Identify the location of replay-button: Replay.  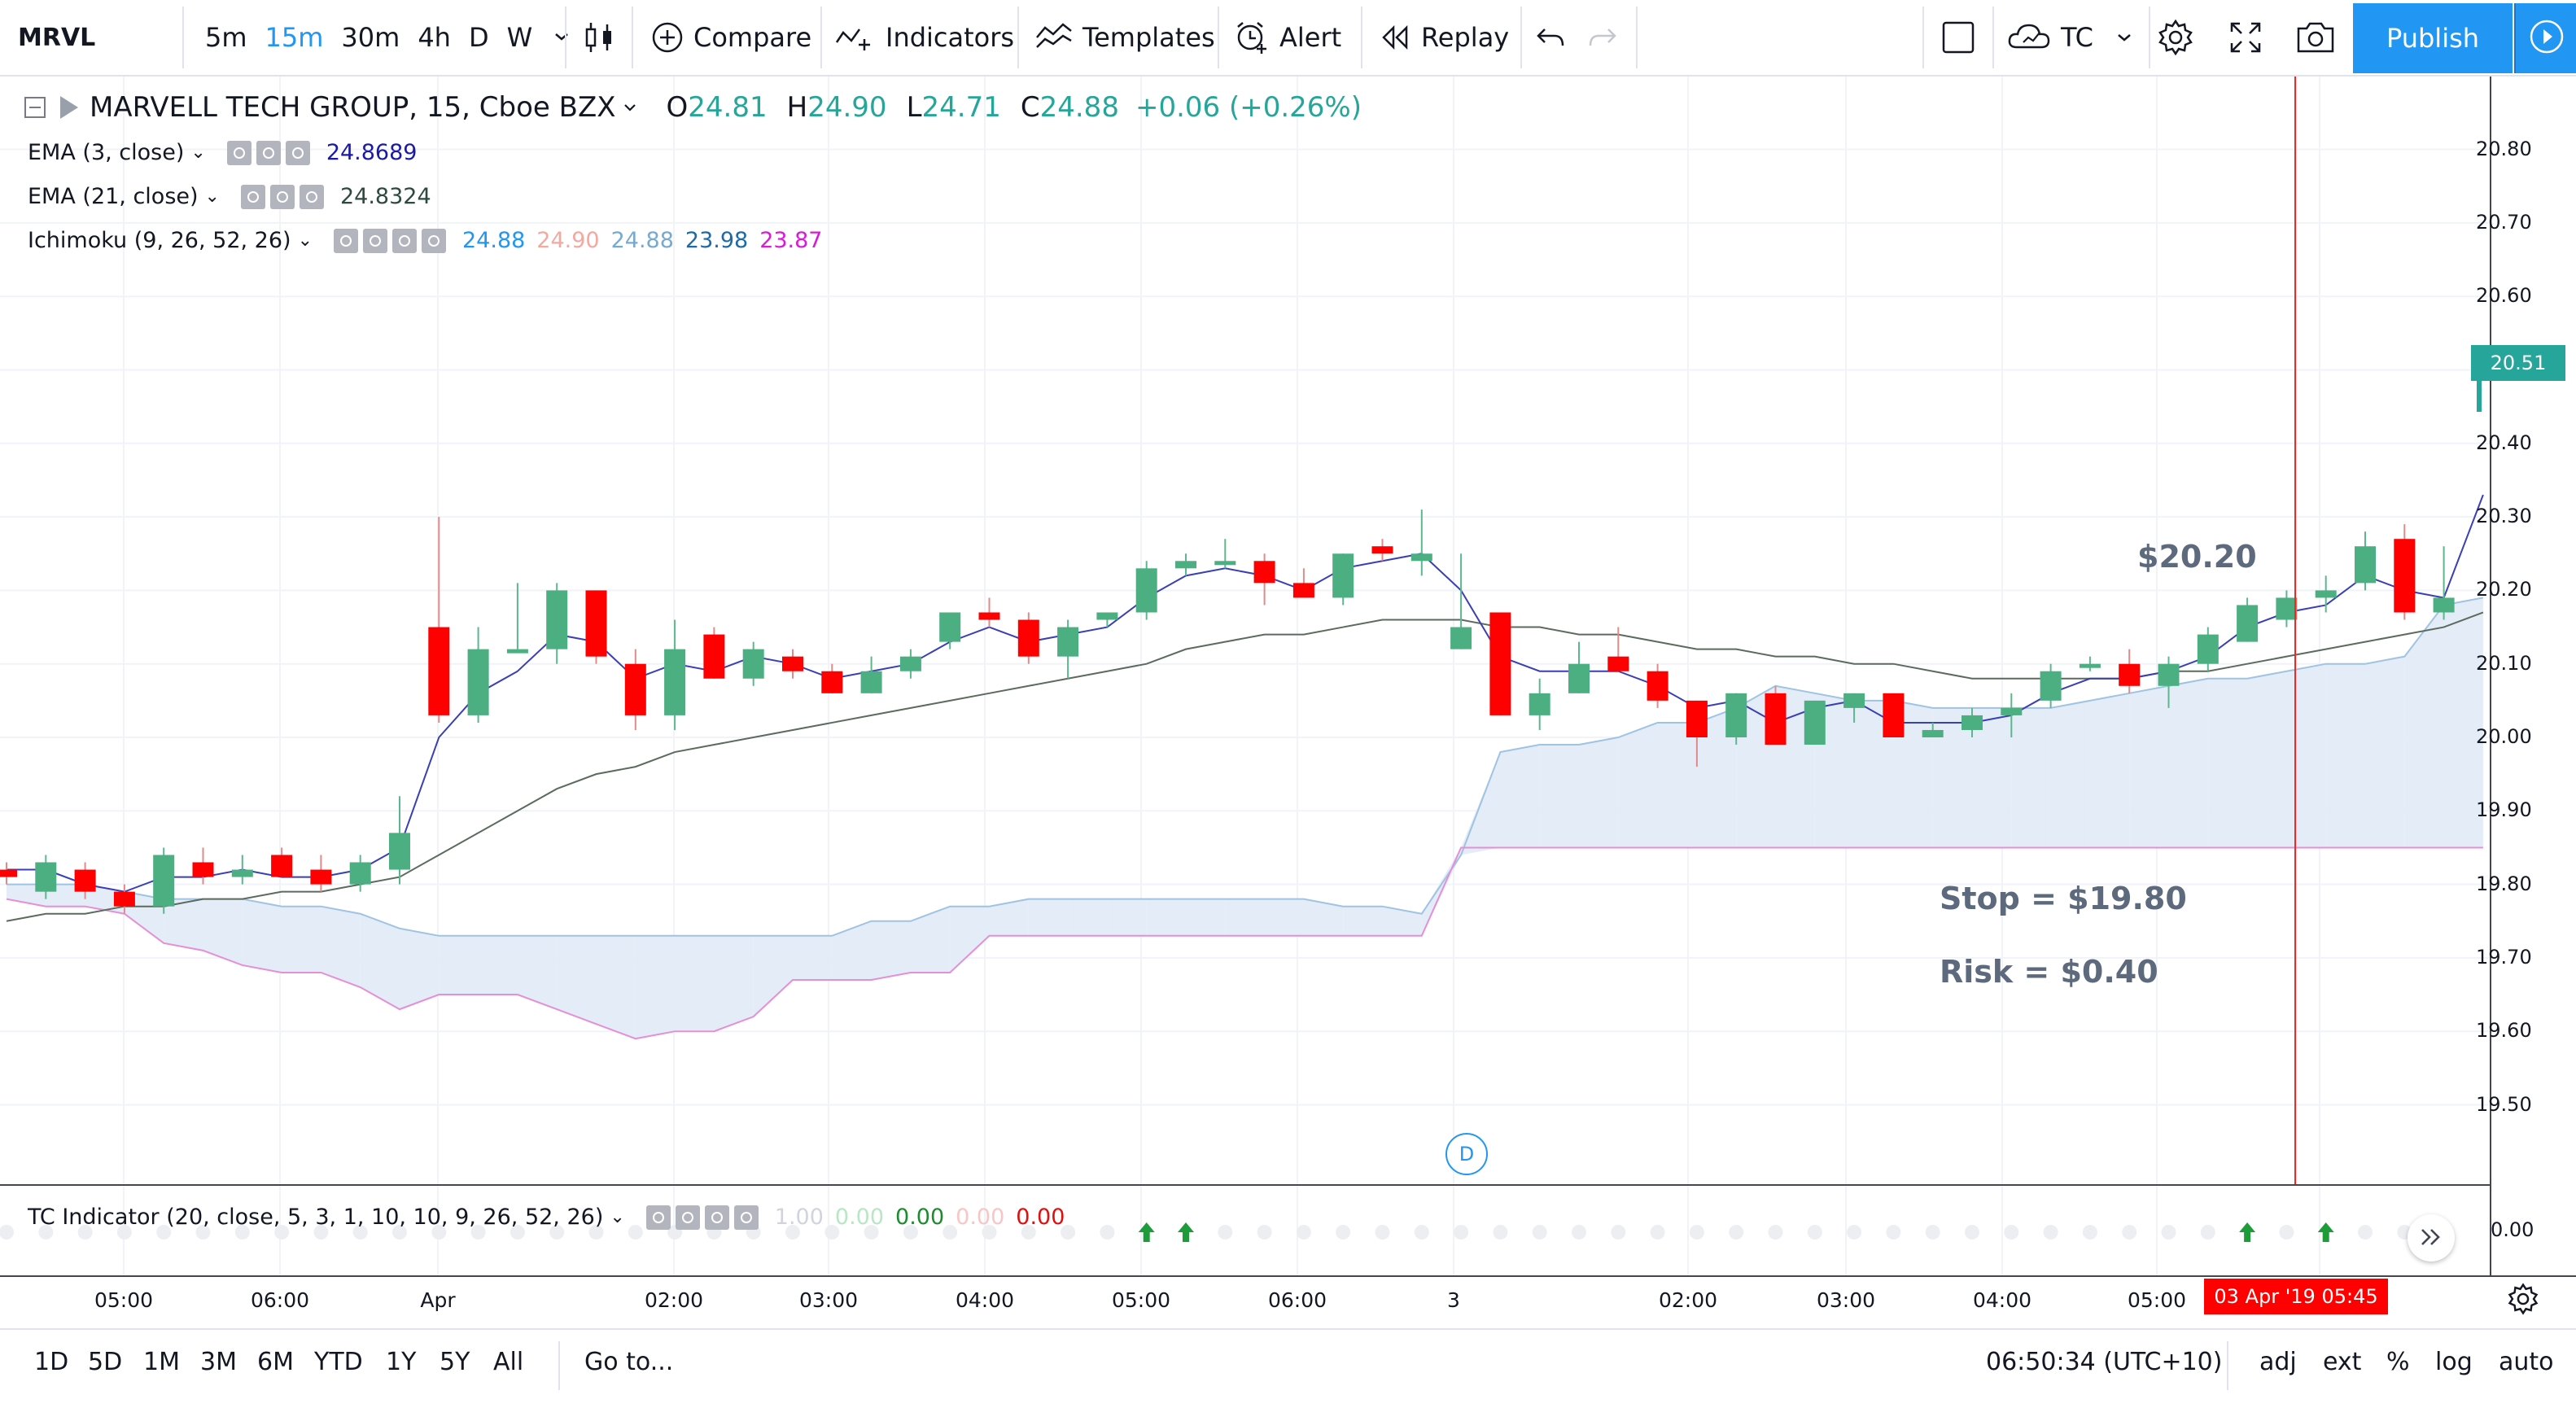
(1444, 37).